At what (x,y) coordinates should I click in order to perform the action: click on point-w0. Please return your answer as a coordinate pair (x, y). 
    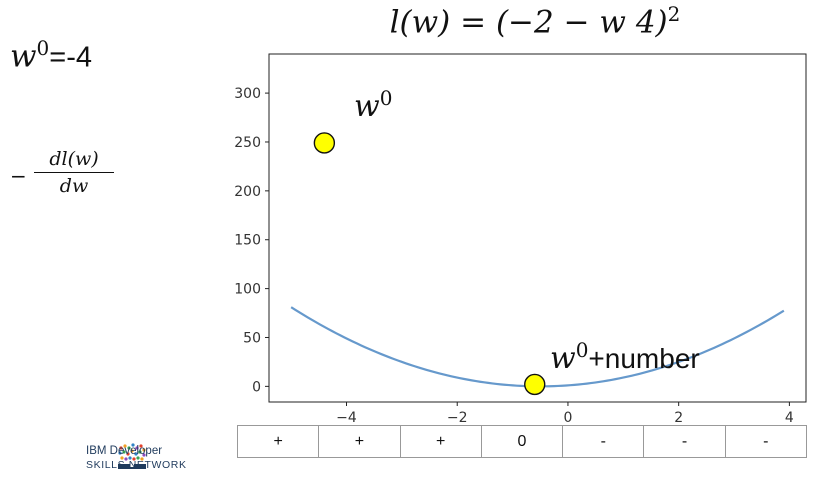
    Looking at the image, I should click on (324, 143).